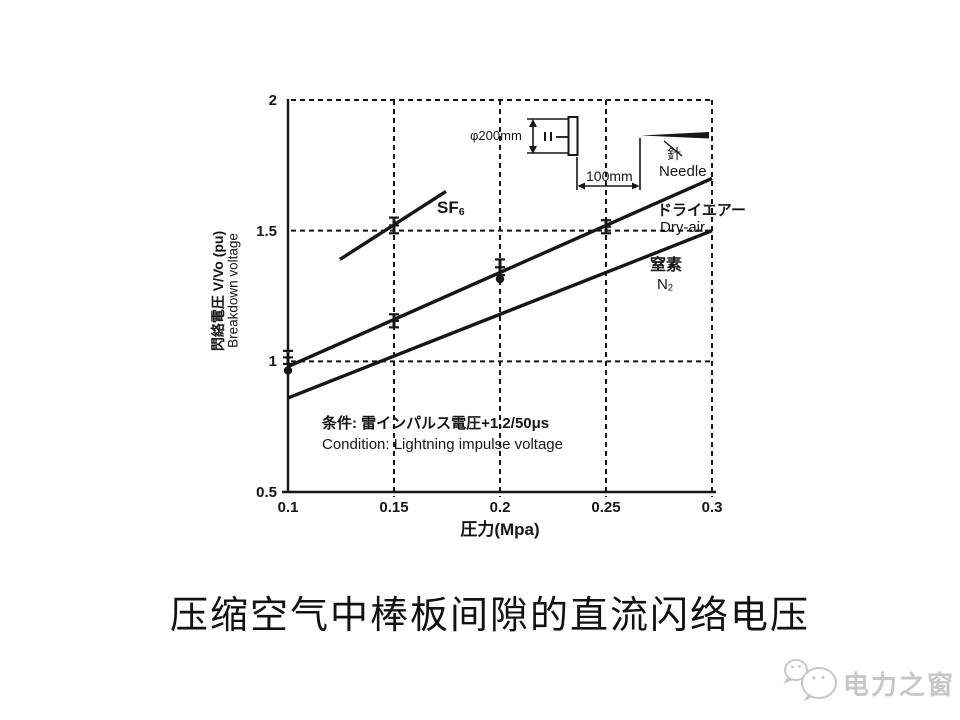  What do you see at coordinates (288, 507) in the screenshot?
I see `x-tick-label-0.1: 0.1` at bounding box center [288, 507].